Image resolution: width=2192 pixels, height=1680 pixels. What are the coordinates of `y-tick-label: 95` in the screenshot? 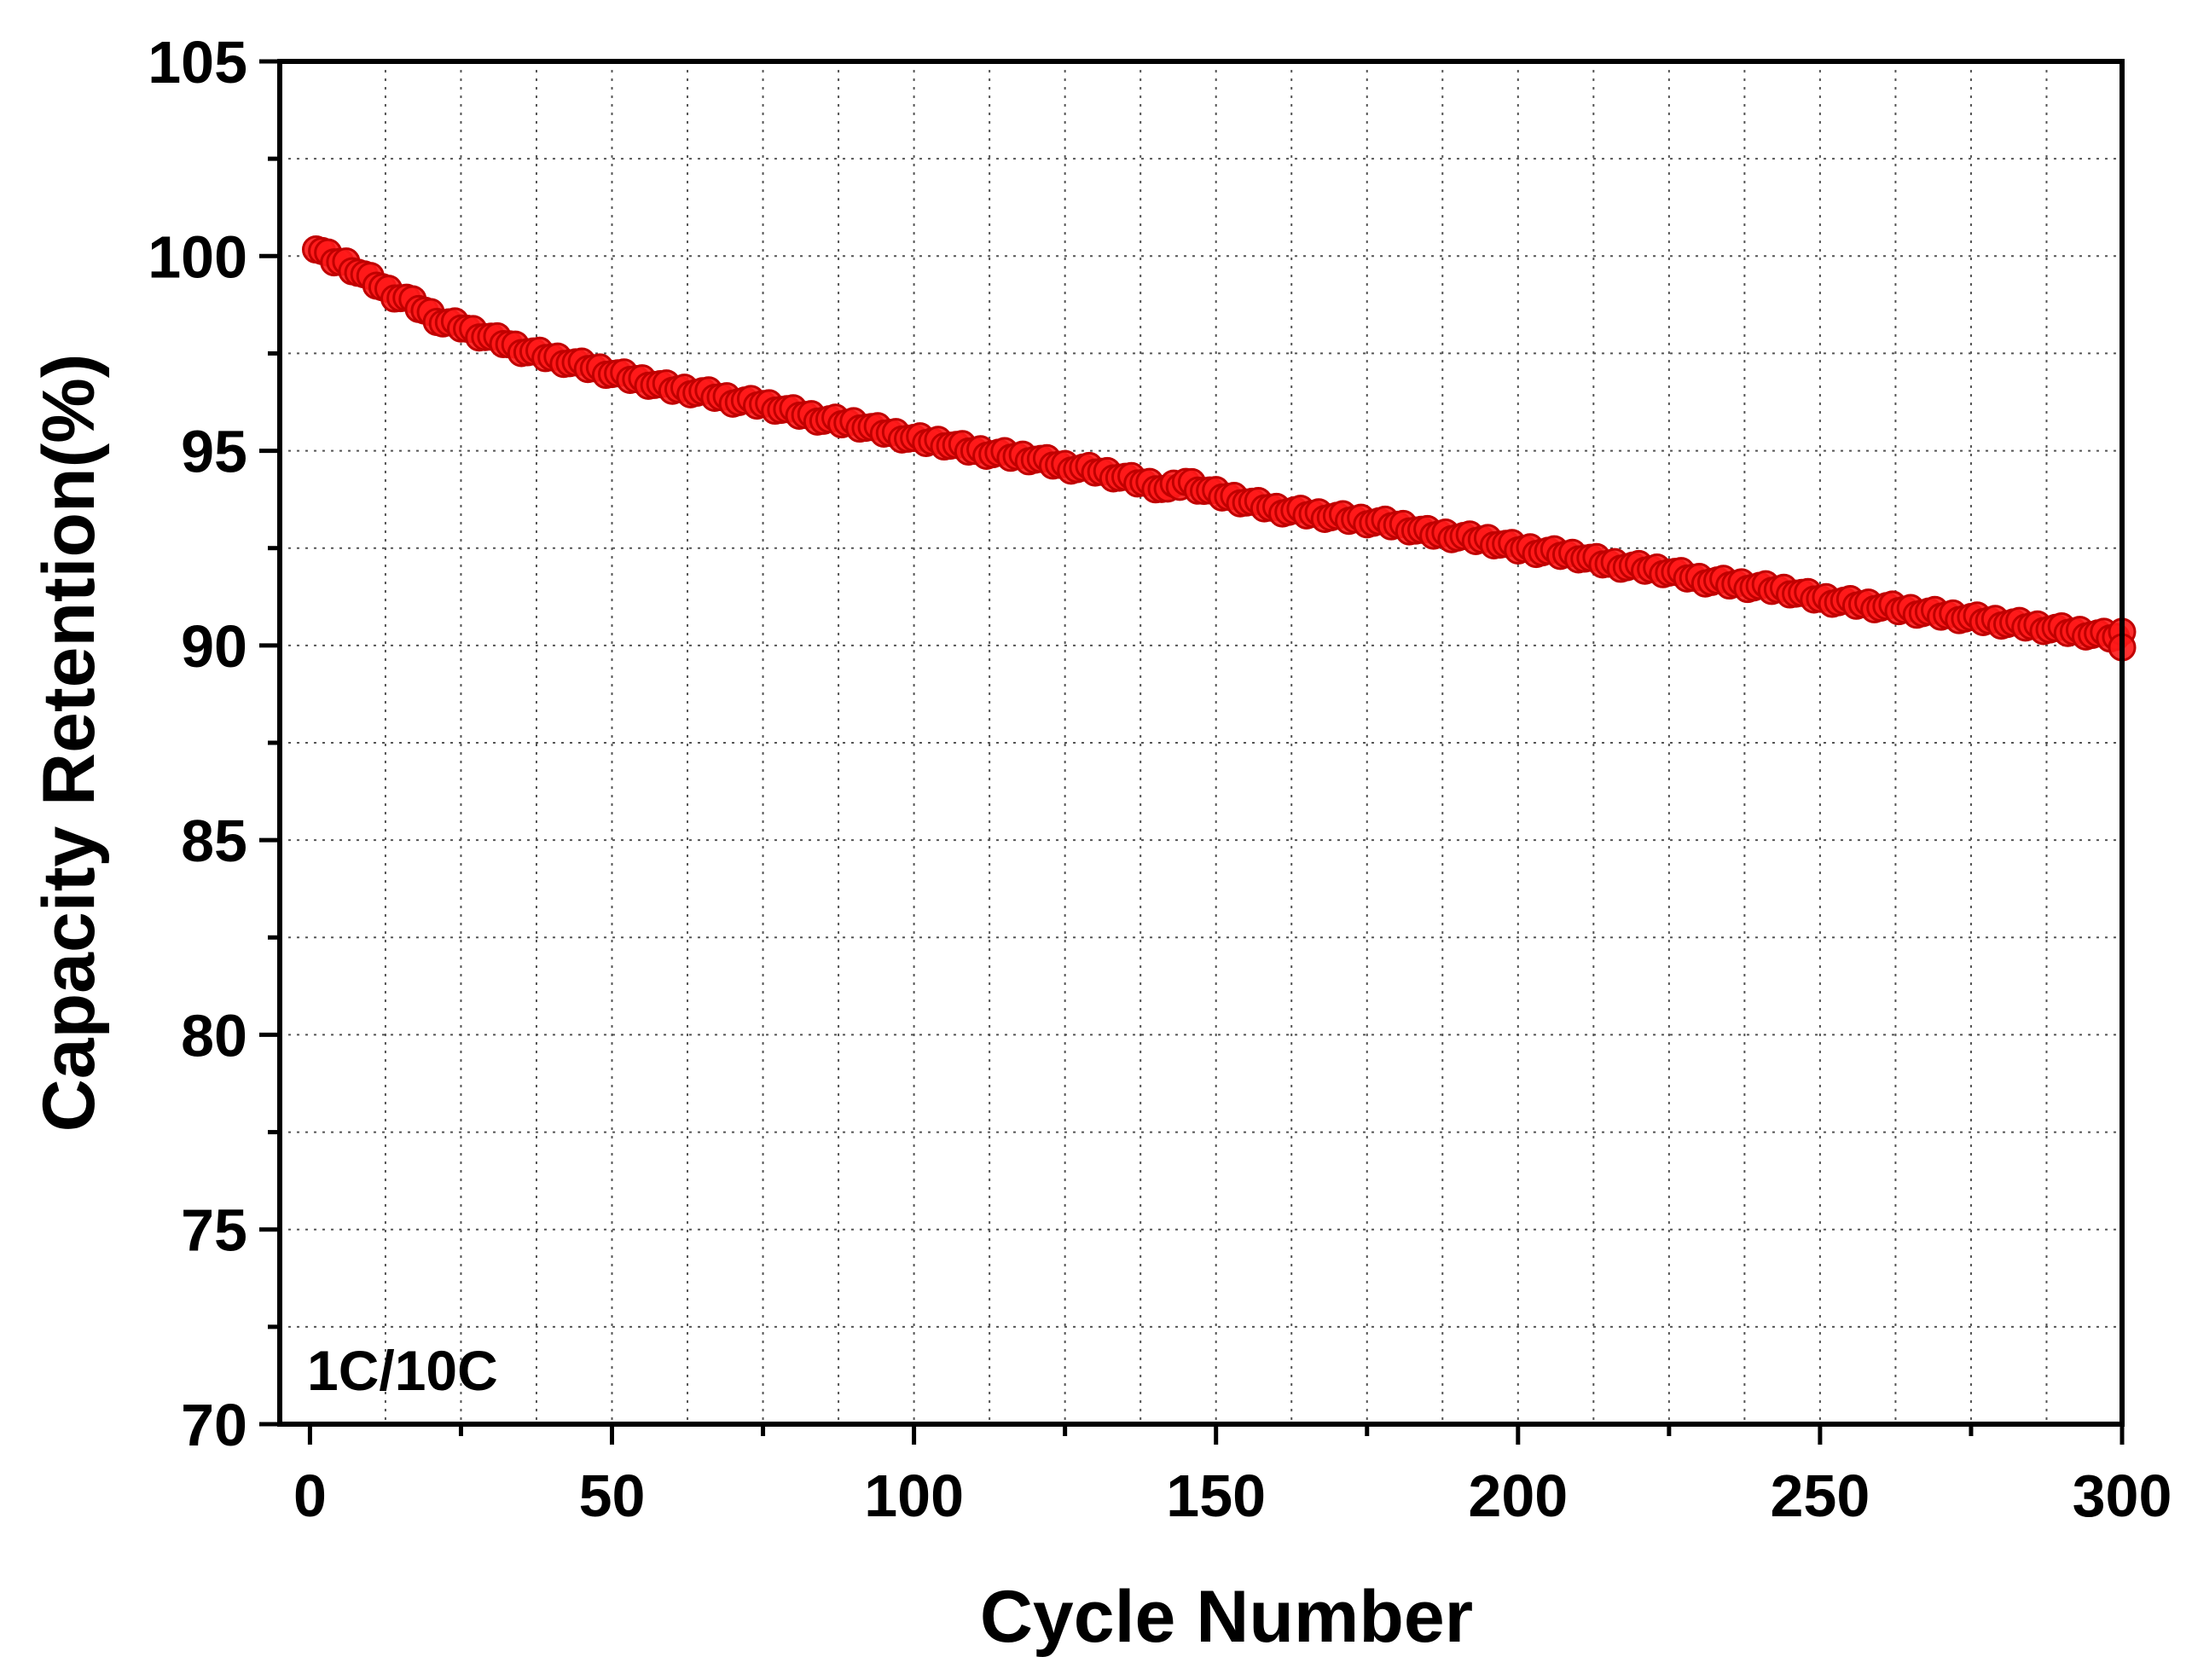 It's located at (214, 452).